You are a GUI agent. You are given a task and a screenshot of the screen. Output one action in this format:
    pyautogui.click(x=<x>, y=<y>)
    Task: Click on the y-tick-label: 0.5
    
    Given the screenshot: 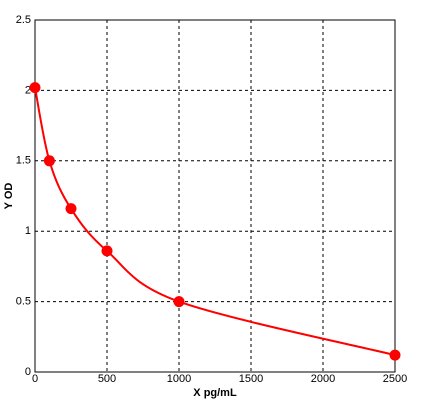 What is the action you would take?
    pyautogui.click(x=23, y=302)
    